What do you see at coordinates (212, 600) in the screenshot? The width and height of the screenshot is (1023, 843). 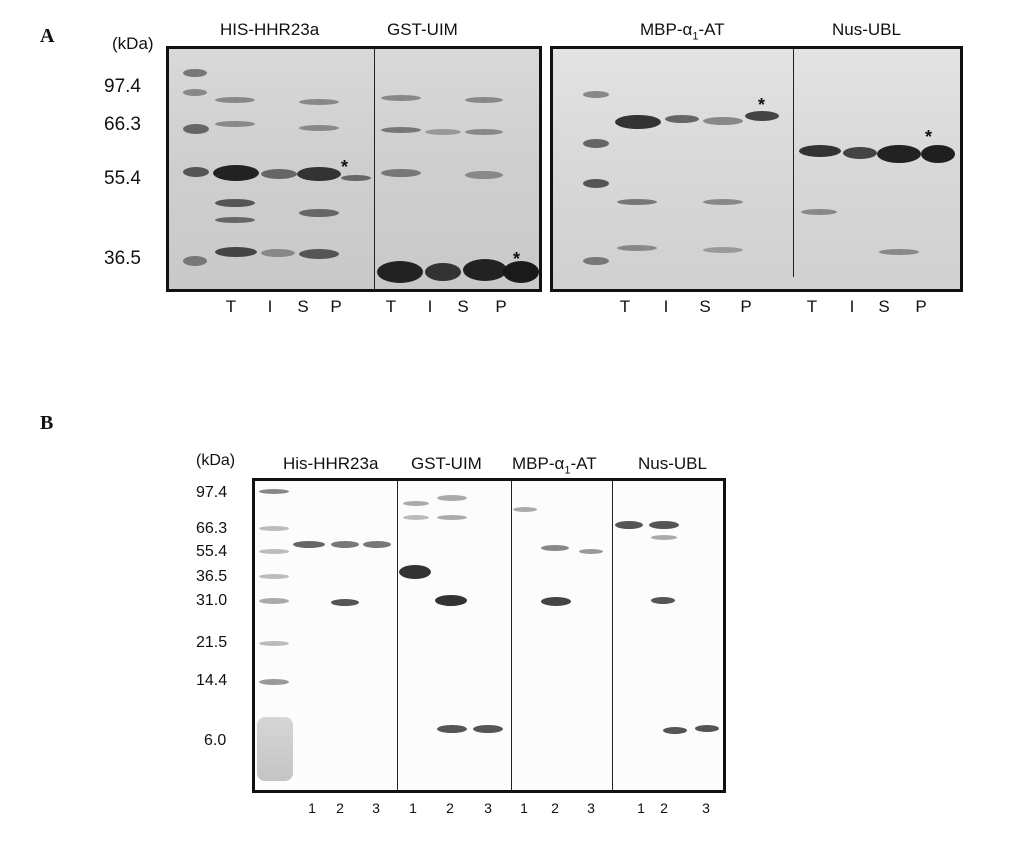 I see `panel-b-marker-31-0: 31.0` at bounding box center [212, 600].